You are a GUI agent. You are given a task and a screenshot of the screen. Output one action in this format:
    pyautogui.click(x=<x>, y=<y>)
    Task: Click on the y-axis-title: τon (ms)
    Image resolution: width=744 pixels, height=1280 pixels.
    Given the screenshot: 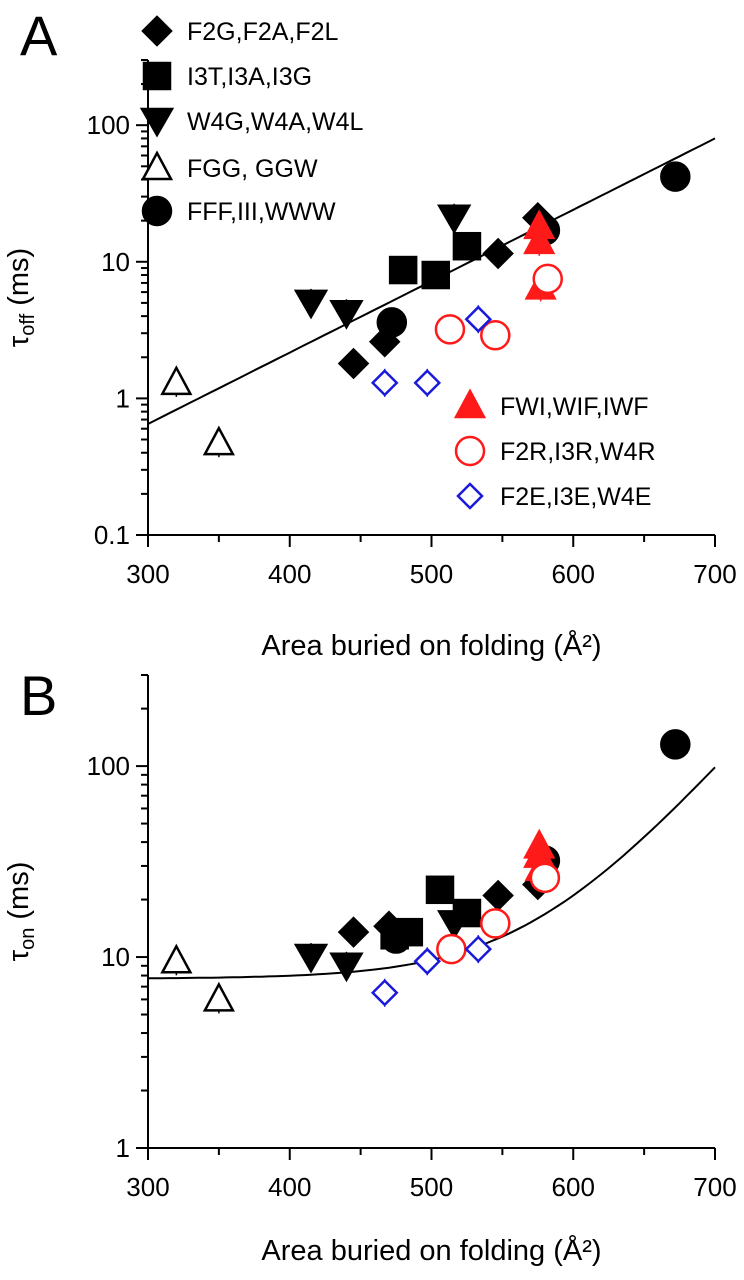 What is the action you would take?
    pyautogui.click(x=21, y=912)
    